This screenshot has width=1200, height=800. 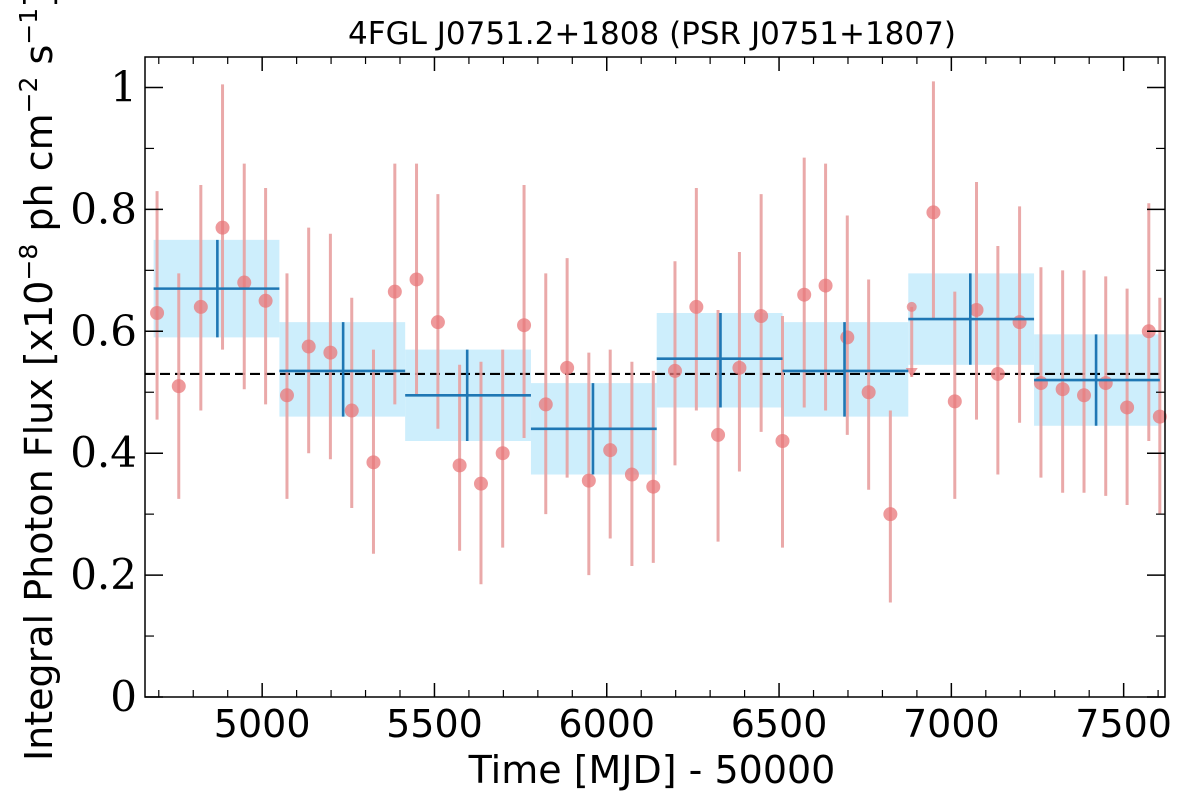 I want to click on x-tick-label: 5000, so click(x=262, y=724).